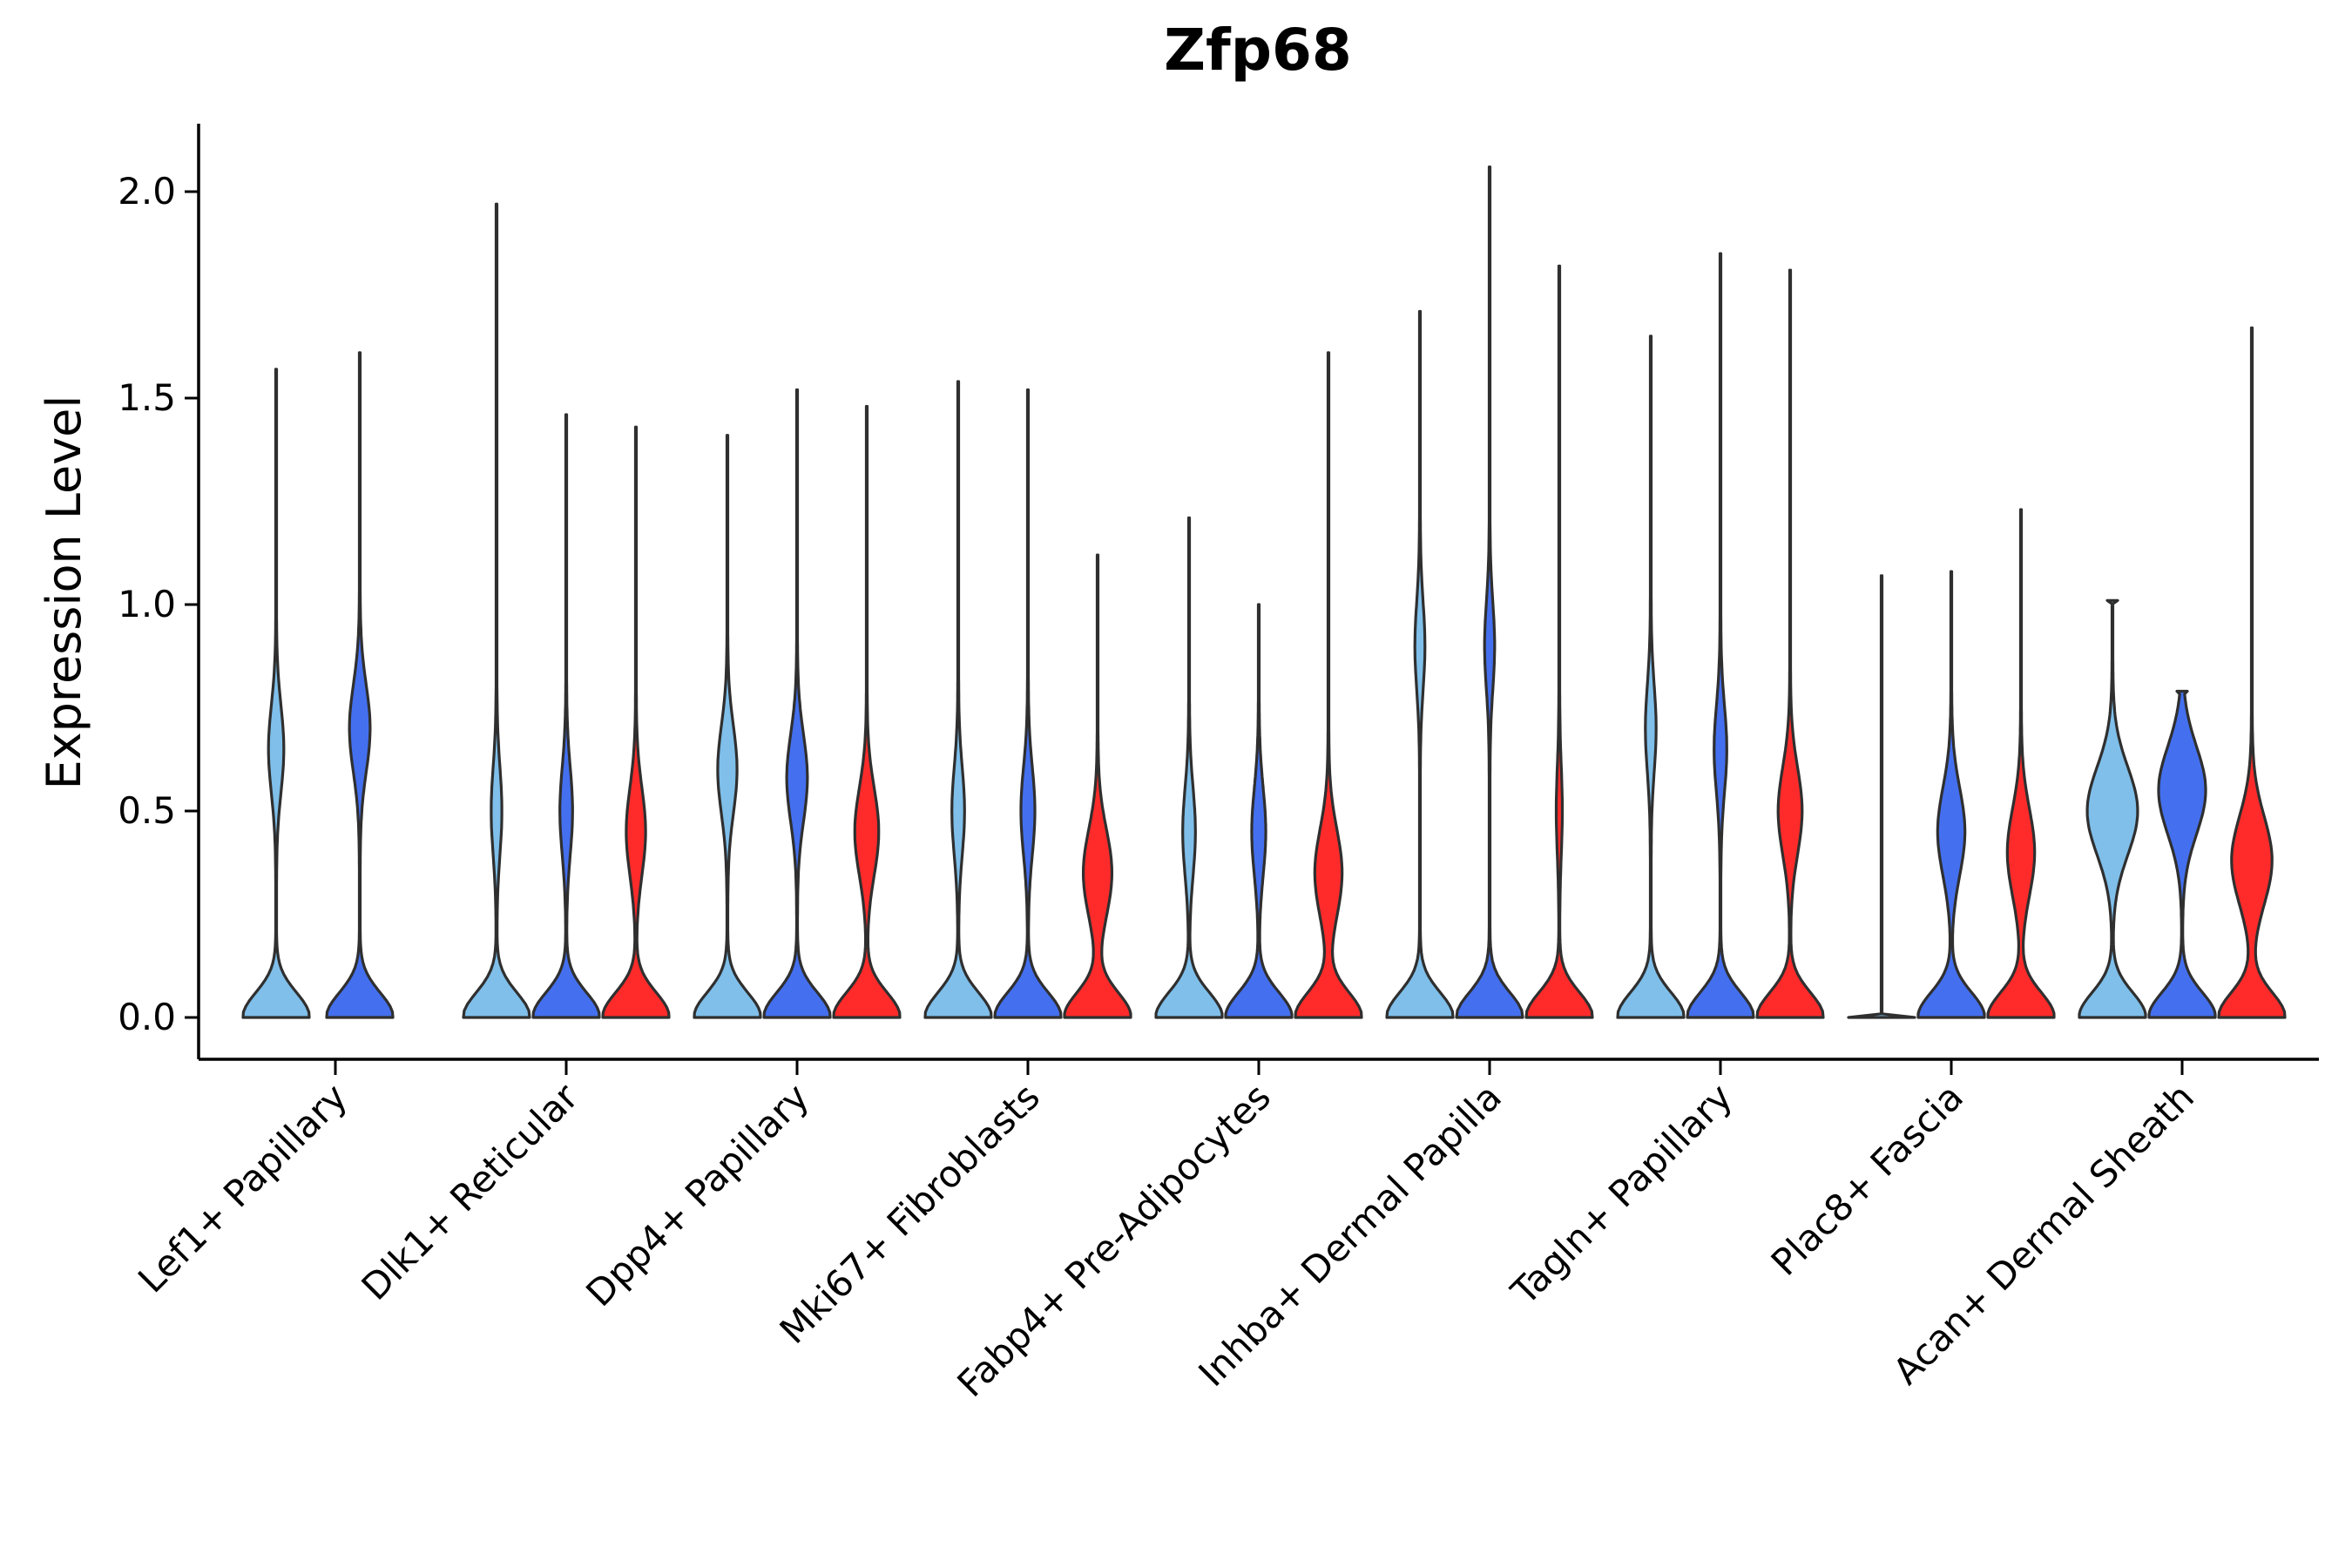  I want to click on x-tick-label: Mki67+ Fibroblasts, so click(910, 1213).